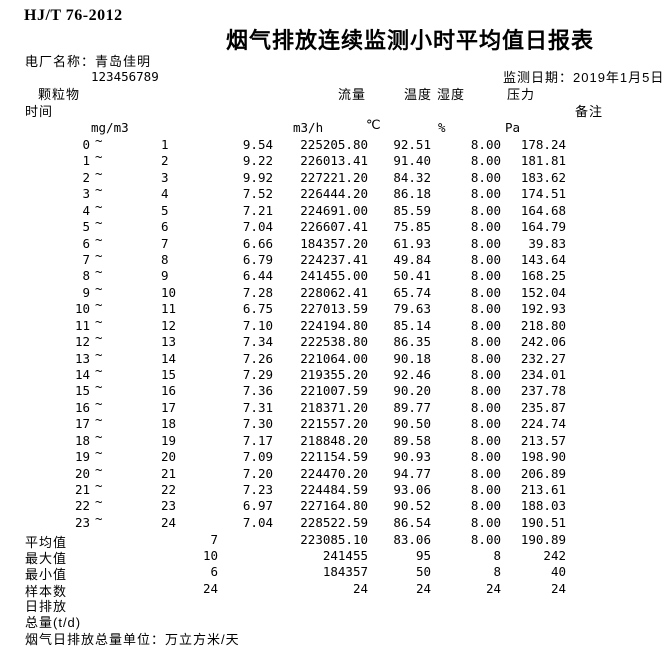  What do you see at coordinates (334, 539) in the screenshot?
I see `cell-flow: 223085.10` at bounding box center [334, 539].